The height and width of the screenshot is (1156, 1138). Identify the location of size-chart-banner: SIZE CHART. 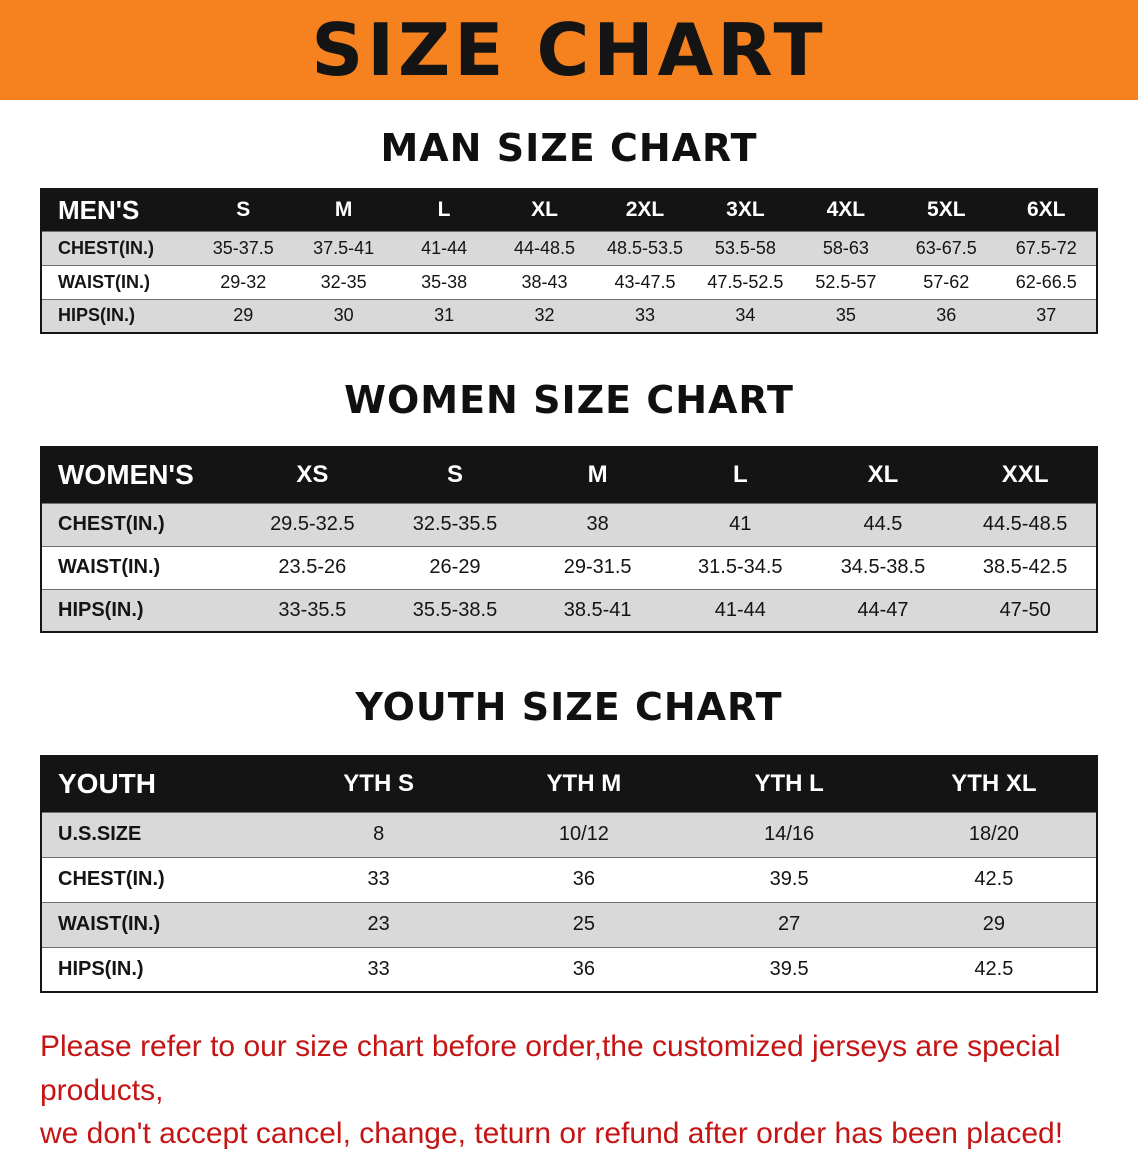
(569, 50).